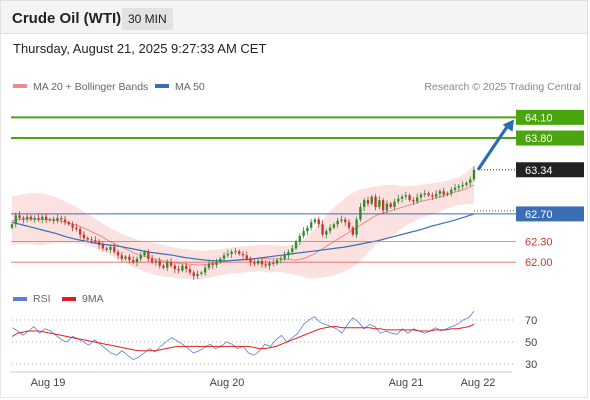  I want to click on rsi-series-rsi, so click(243, 335).